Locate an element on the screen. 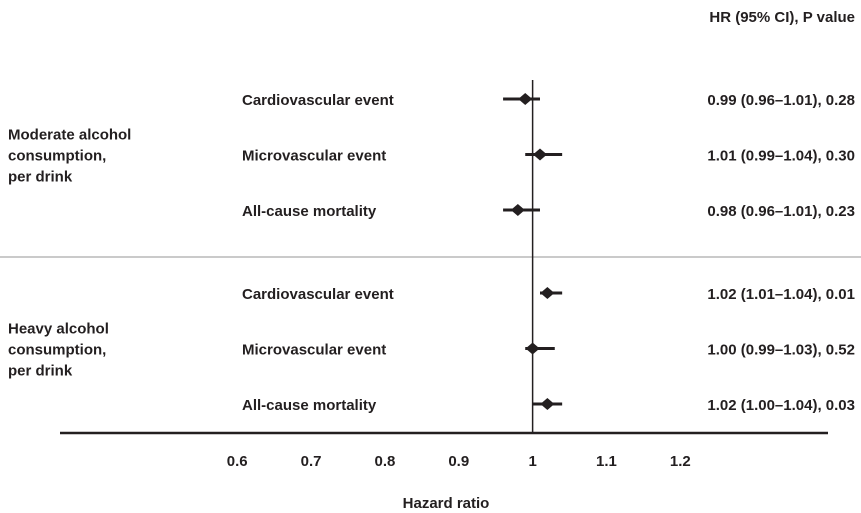 This screenshot has width=861, height=513. column-header: HR (95% CI), P value is located at coordinates (782, 17).